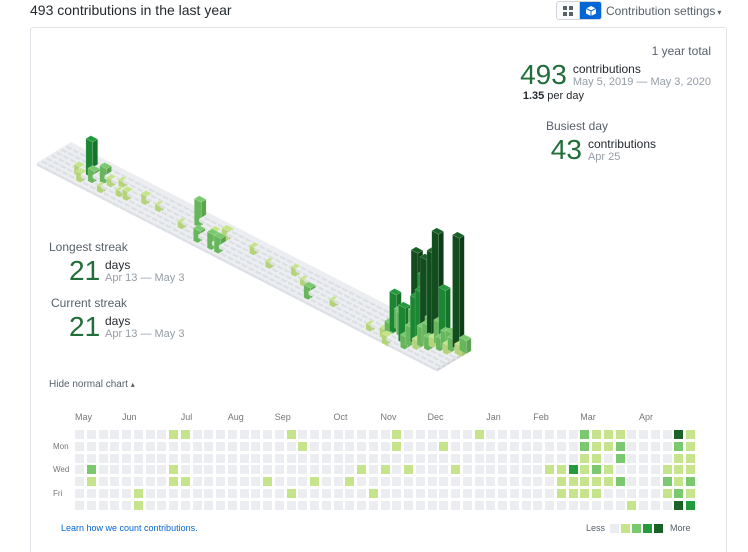 The height and width of the screenshot is (552, 748). What do you see at coordinates (129, 528) in the screenshot?
I see `learn-contributions-link: Learn how we count contributions.` at bounding box center [129, 528].